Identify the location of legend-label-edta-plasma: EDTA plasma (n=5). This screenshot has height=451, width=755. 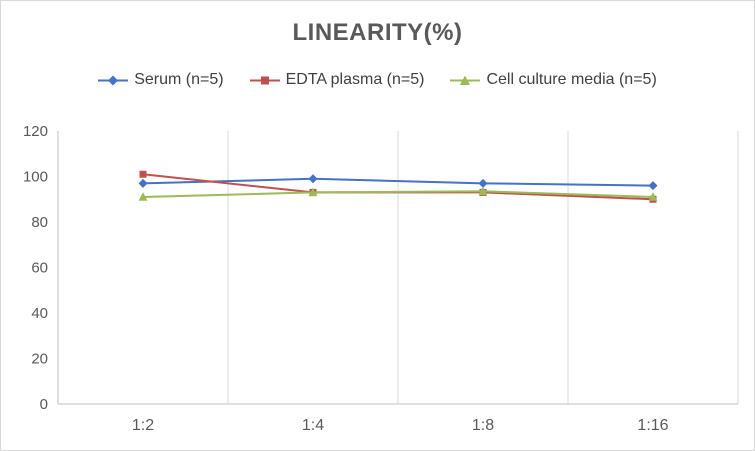
(355, 79).